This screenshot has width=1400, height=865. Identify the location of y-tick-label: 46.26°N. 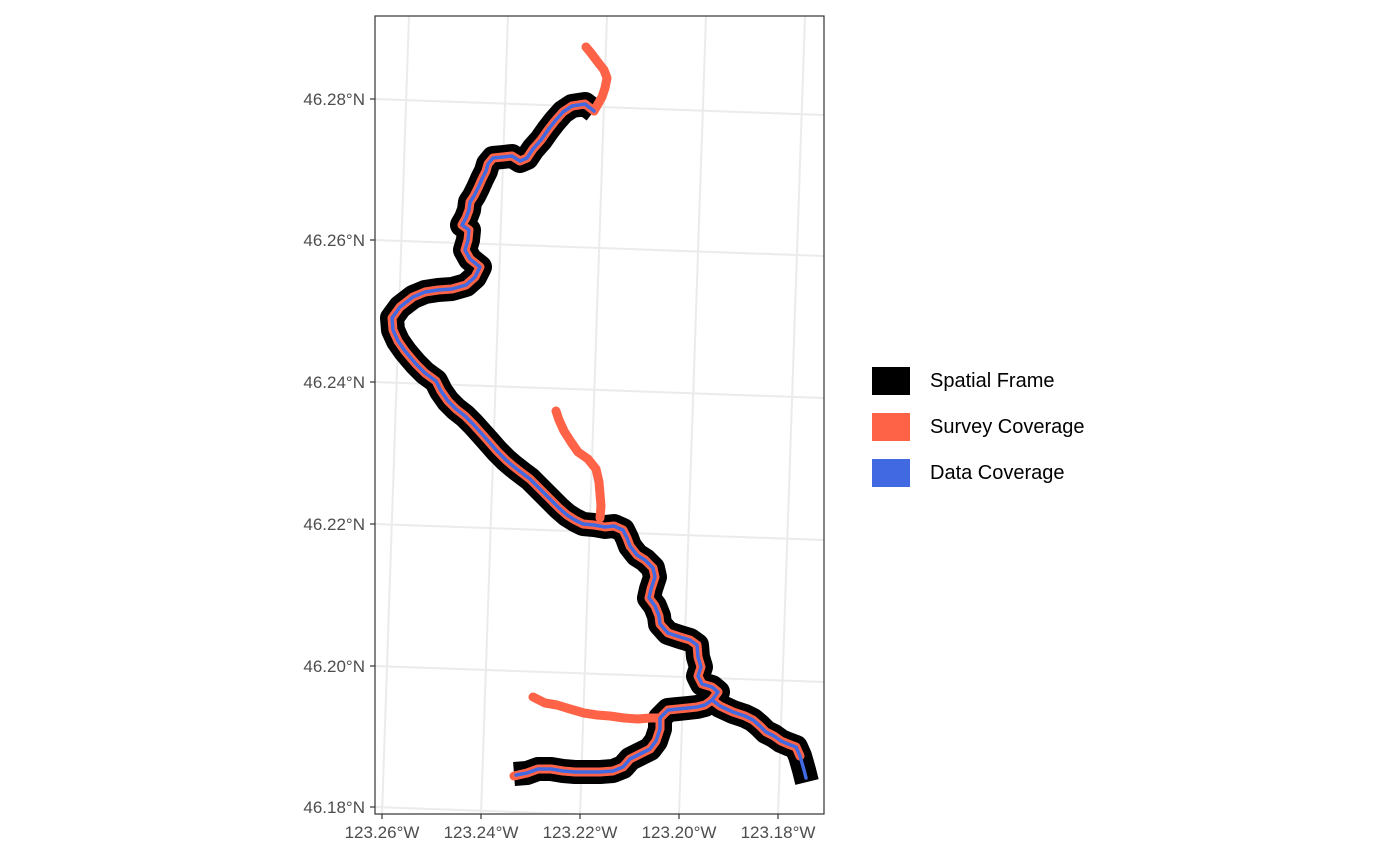
(334, 240).